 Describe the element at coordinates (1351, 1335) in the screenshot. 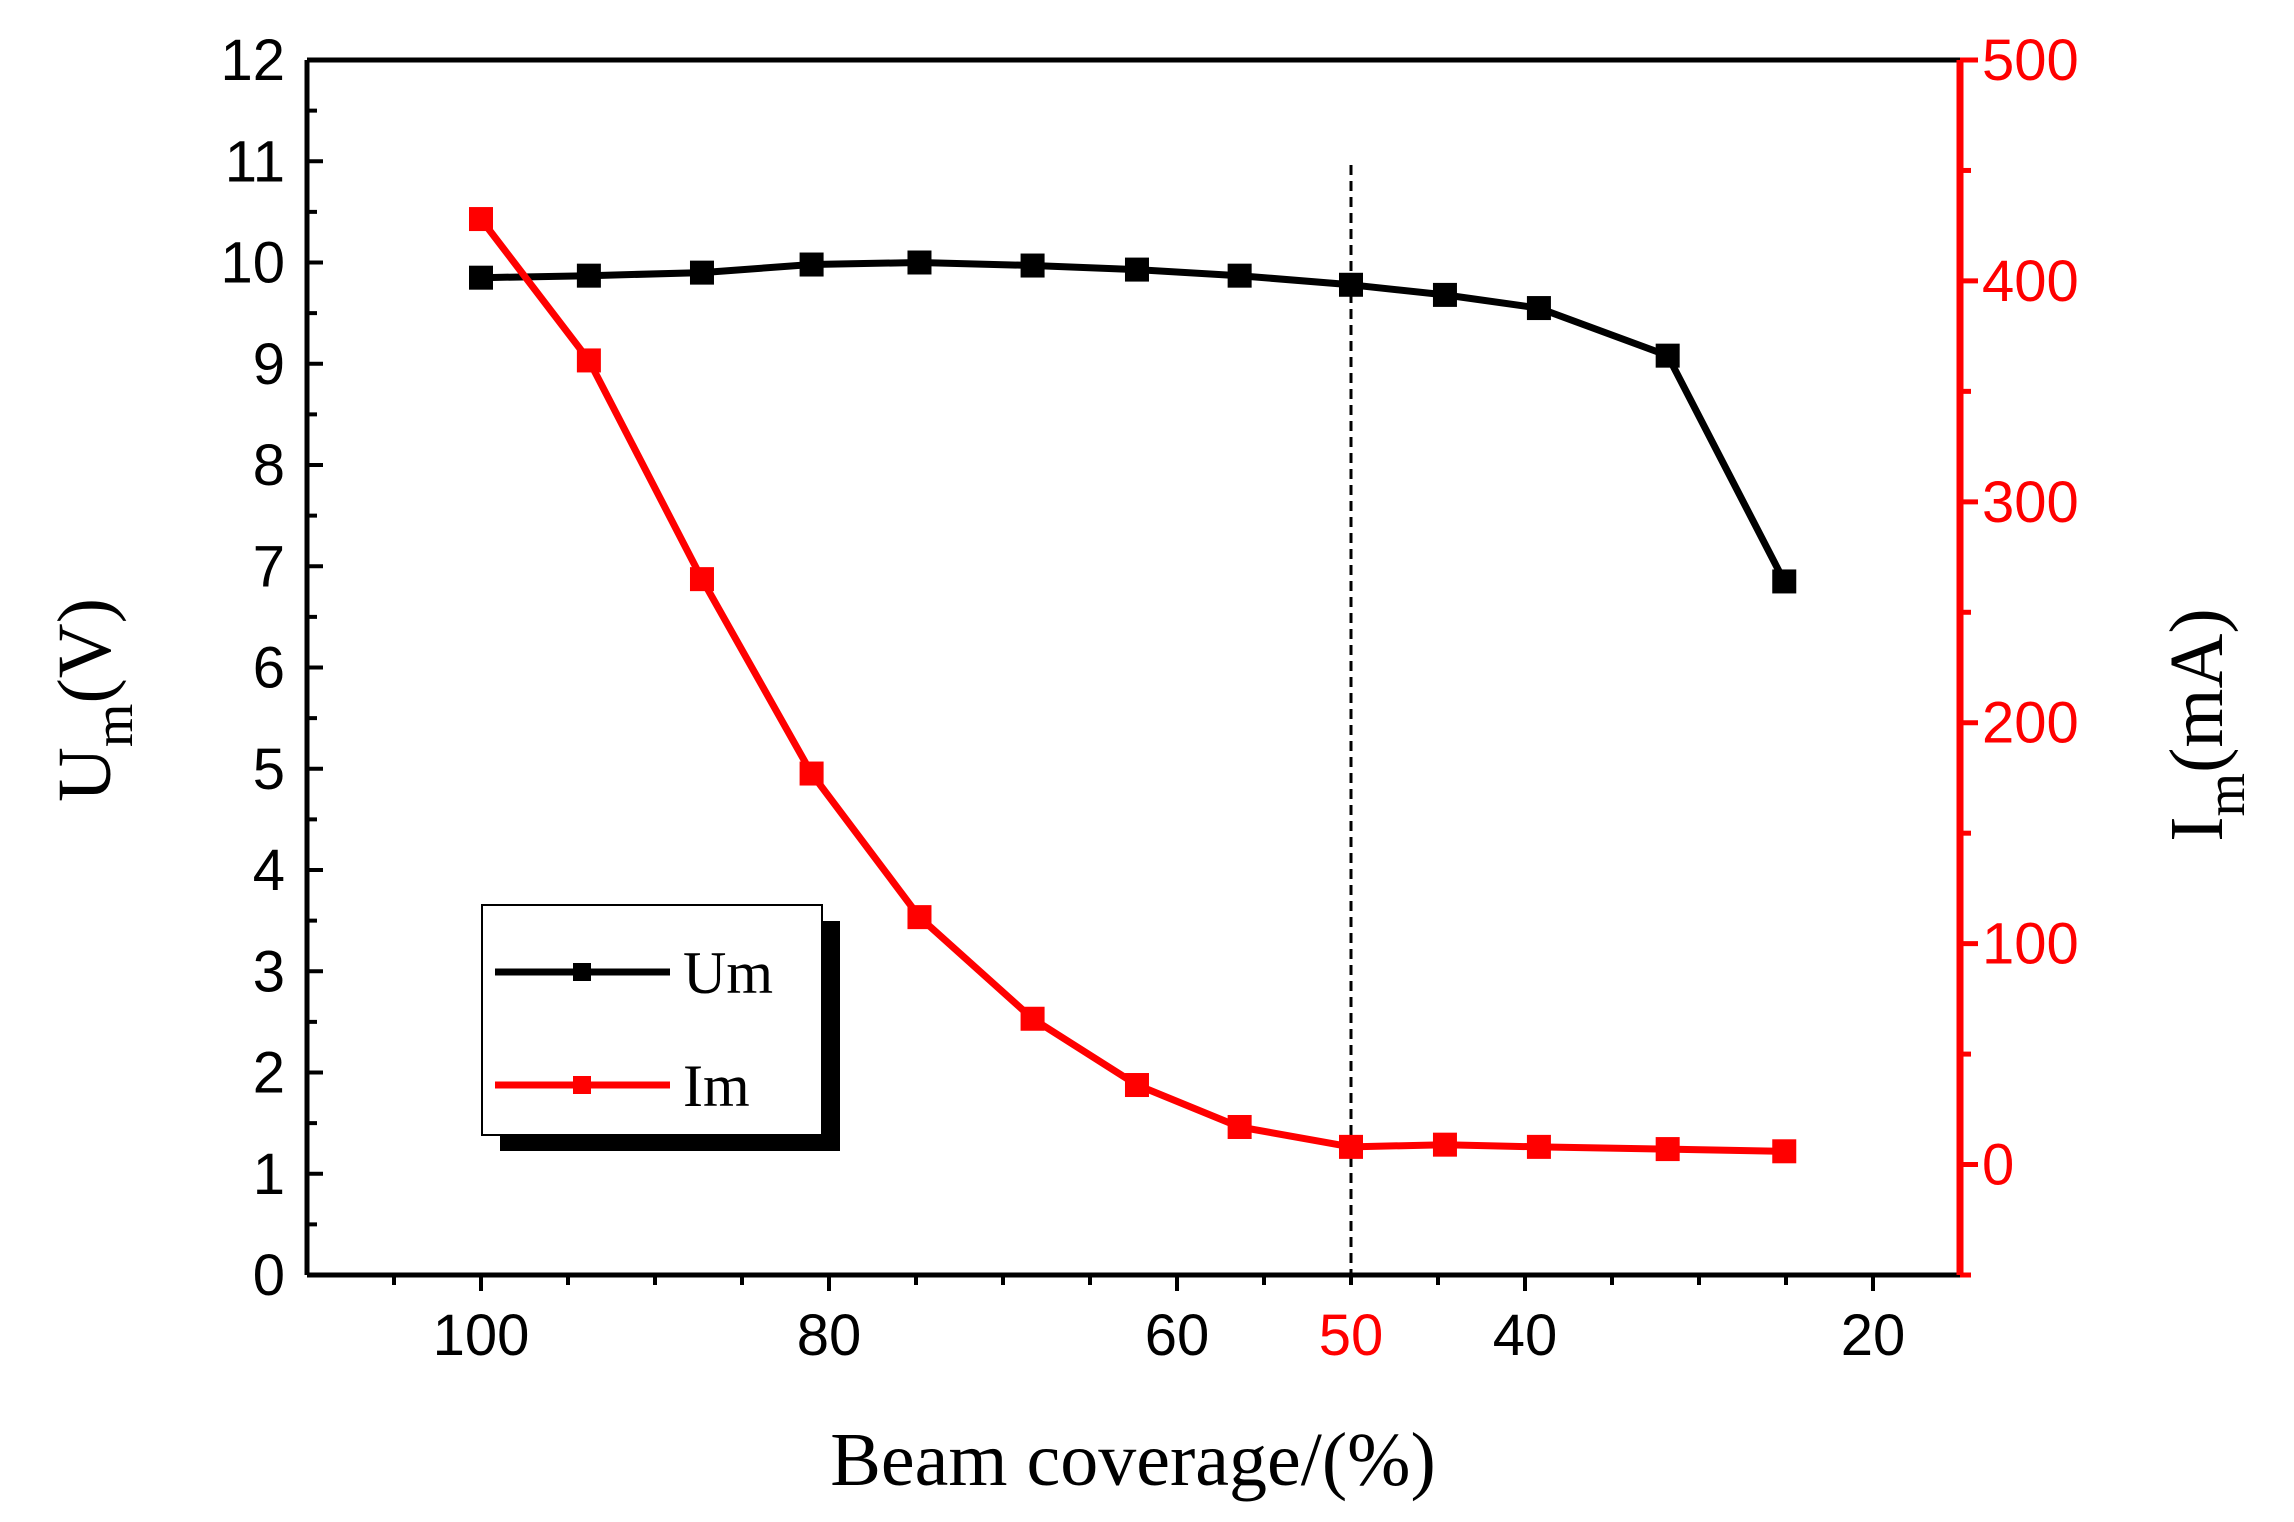

I see `x-tick-label-highlight: 50` at that location.